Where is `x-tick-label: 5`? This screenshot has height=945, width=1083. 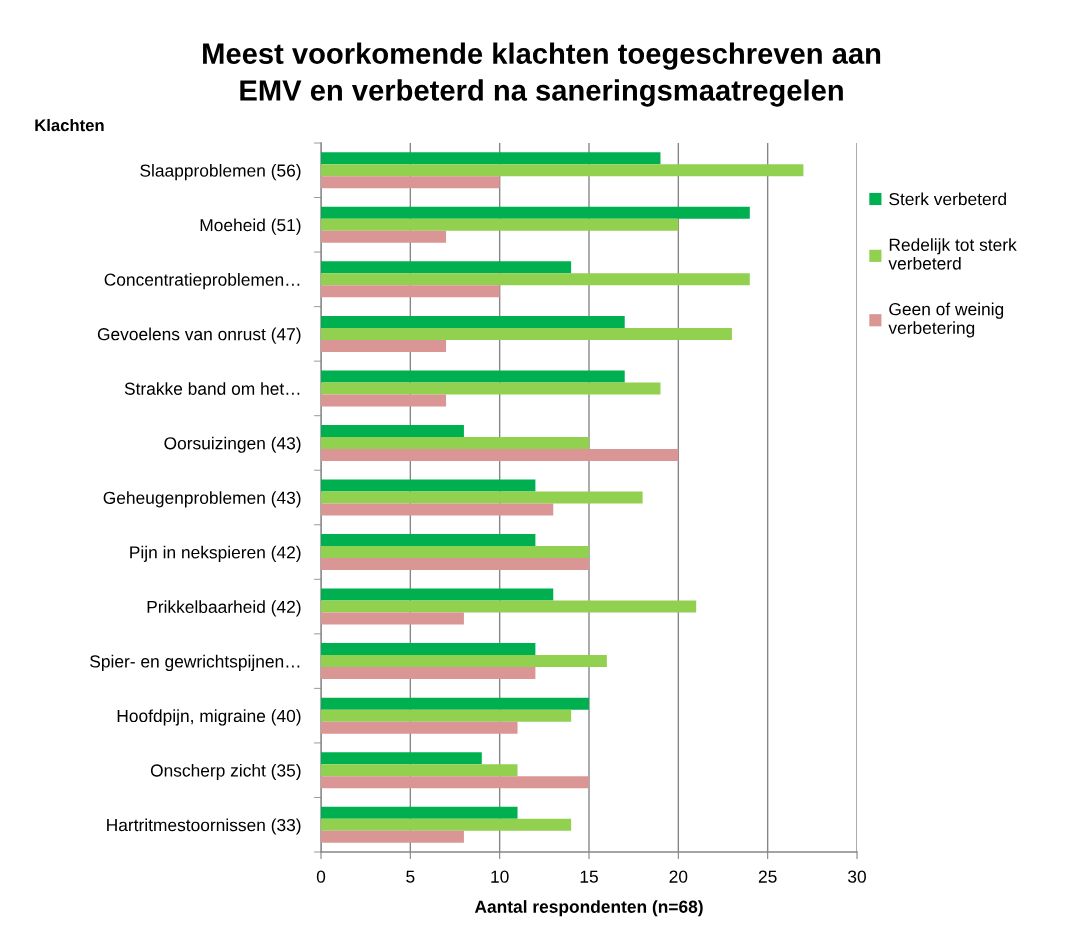
x-tick-label: 5 is located at coordinates (410, 876).